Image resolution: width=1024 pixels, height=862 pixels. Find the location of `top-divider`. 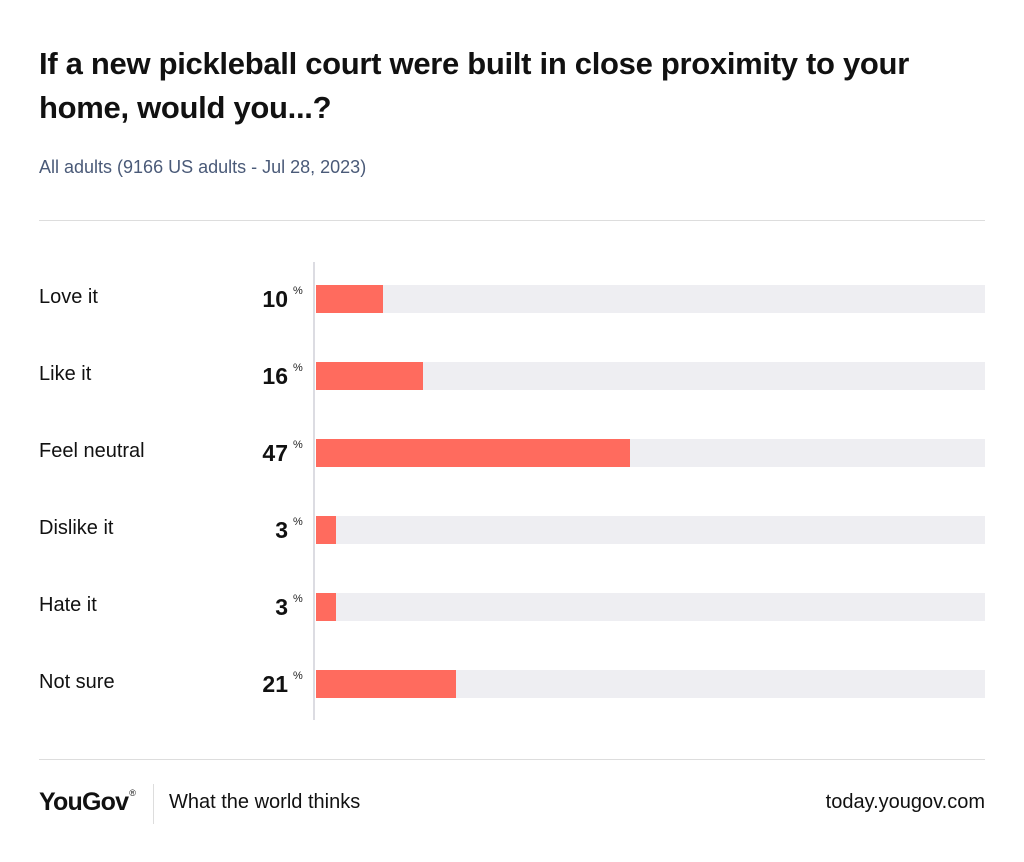

top-divider is located at coordinates (512, 220).